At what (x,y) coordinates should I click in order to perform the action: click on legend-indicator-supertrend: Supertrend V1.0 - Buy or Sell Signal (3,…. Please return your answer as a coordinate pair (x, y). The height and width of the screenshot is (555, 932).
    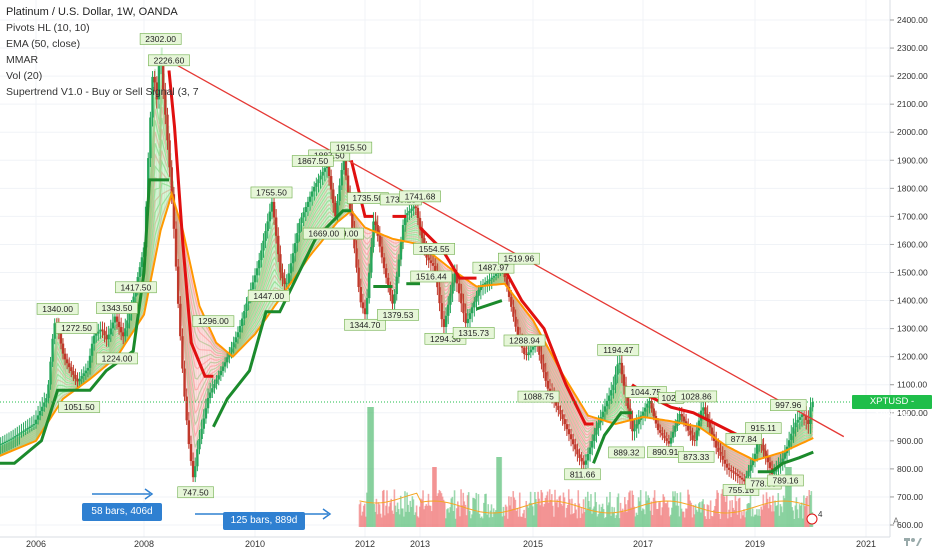
    Looking at the image, I should click on (102, 92).